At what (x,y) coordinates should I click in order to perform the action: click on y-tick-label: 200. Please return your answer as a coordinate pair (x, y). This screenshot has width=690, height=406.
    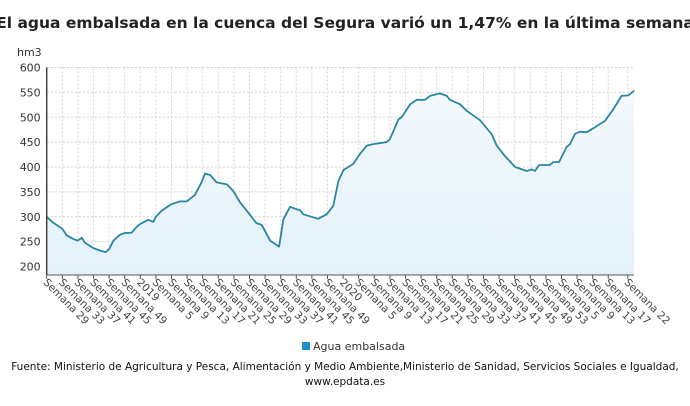
    Looking at the image, I should click on (30, 267).